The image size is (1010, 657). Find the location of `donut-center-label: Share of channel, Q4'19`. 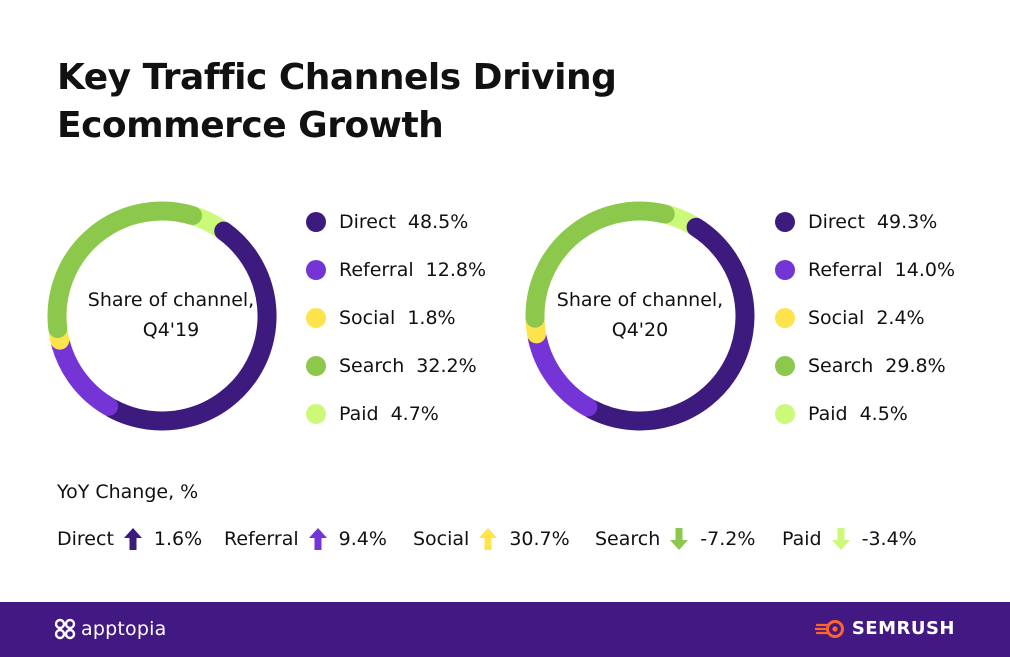

donut-center-label: Share of channel, Q4'19 is located at coordinates (171, 315).